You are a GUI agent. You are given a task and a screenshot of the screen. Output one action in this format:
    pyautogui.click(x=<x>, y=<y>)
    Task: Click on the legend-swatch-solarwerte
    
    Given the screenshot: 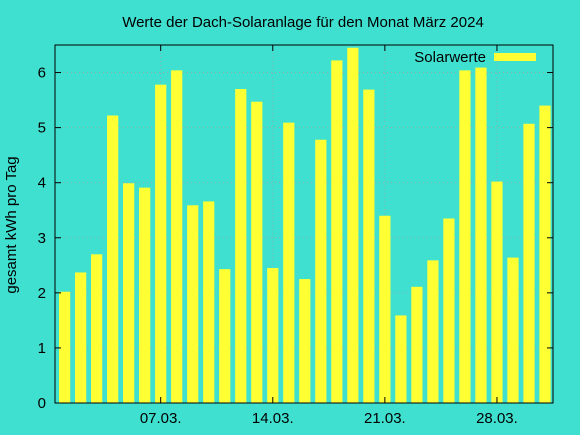 What is the action you would take?
    pyautogui.click(x=515, y=57)
    